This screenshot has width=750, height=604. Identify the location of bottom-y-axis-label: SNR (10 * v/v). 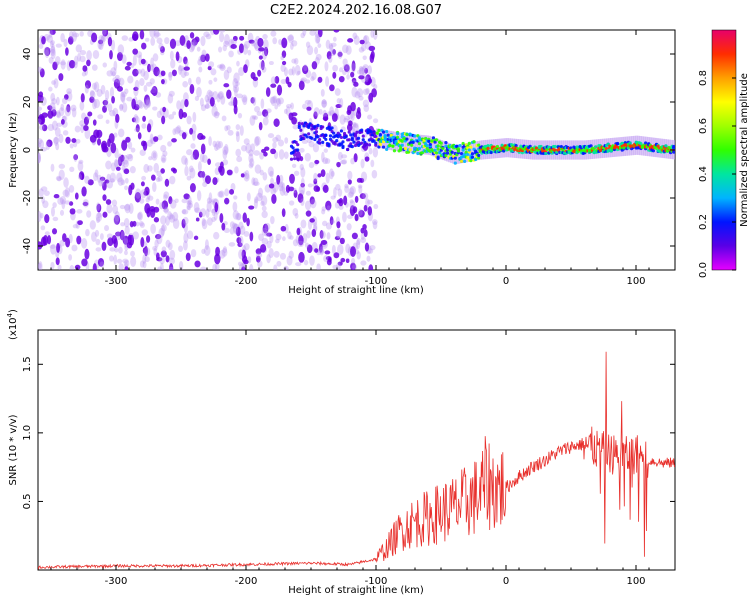
(13, 449).